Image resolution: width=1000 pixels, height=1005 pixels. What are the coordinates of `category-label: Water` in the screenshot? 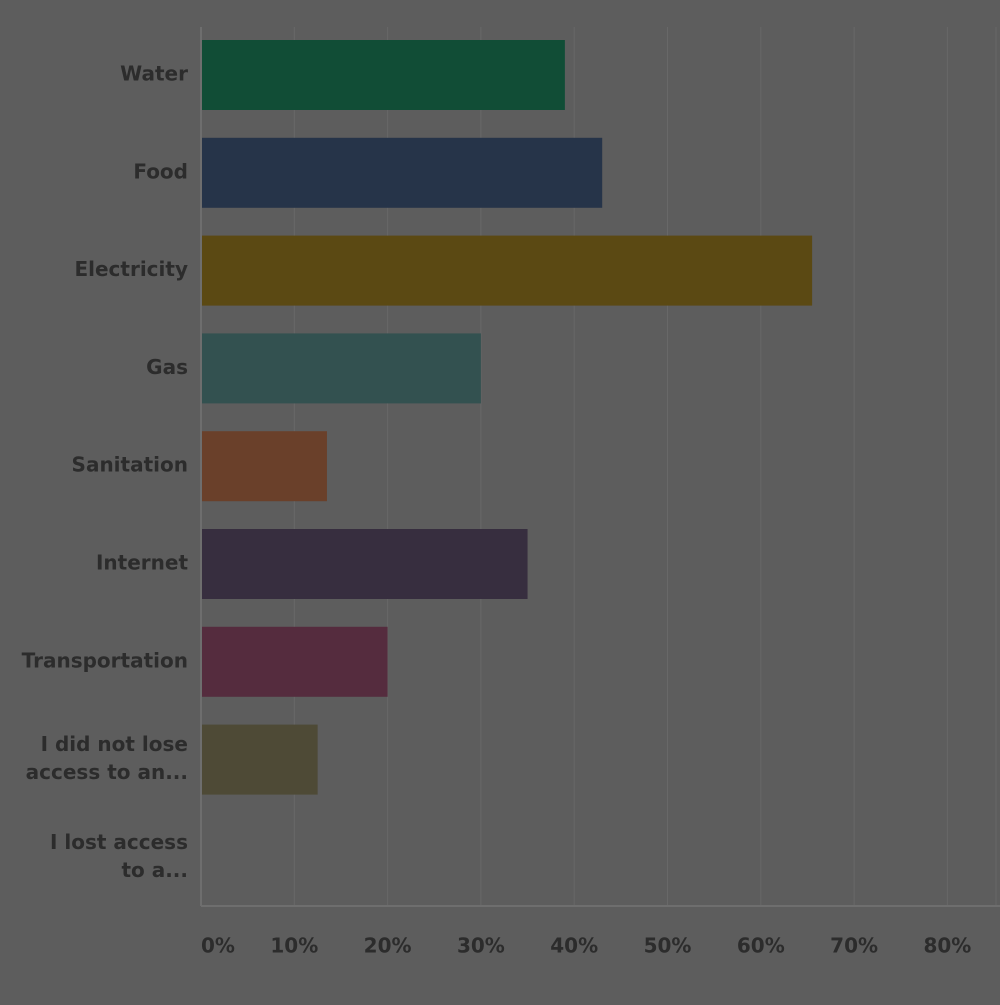 It's located at (154, 74).